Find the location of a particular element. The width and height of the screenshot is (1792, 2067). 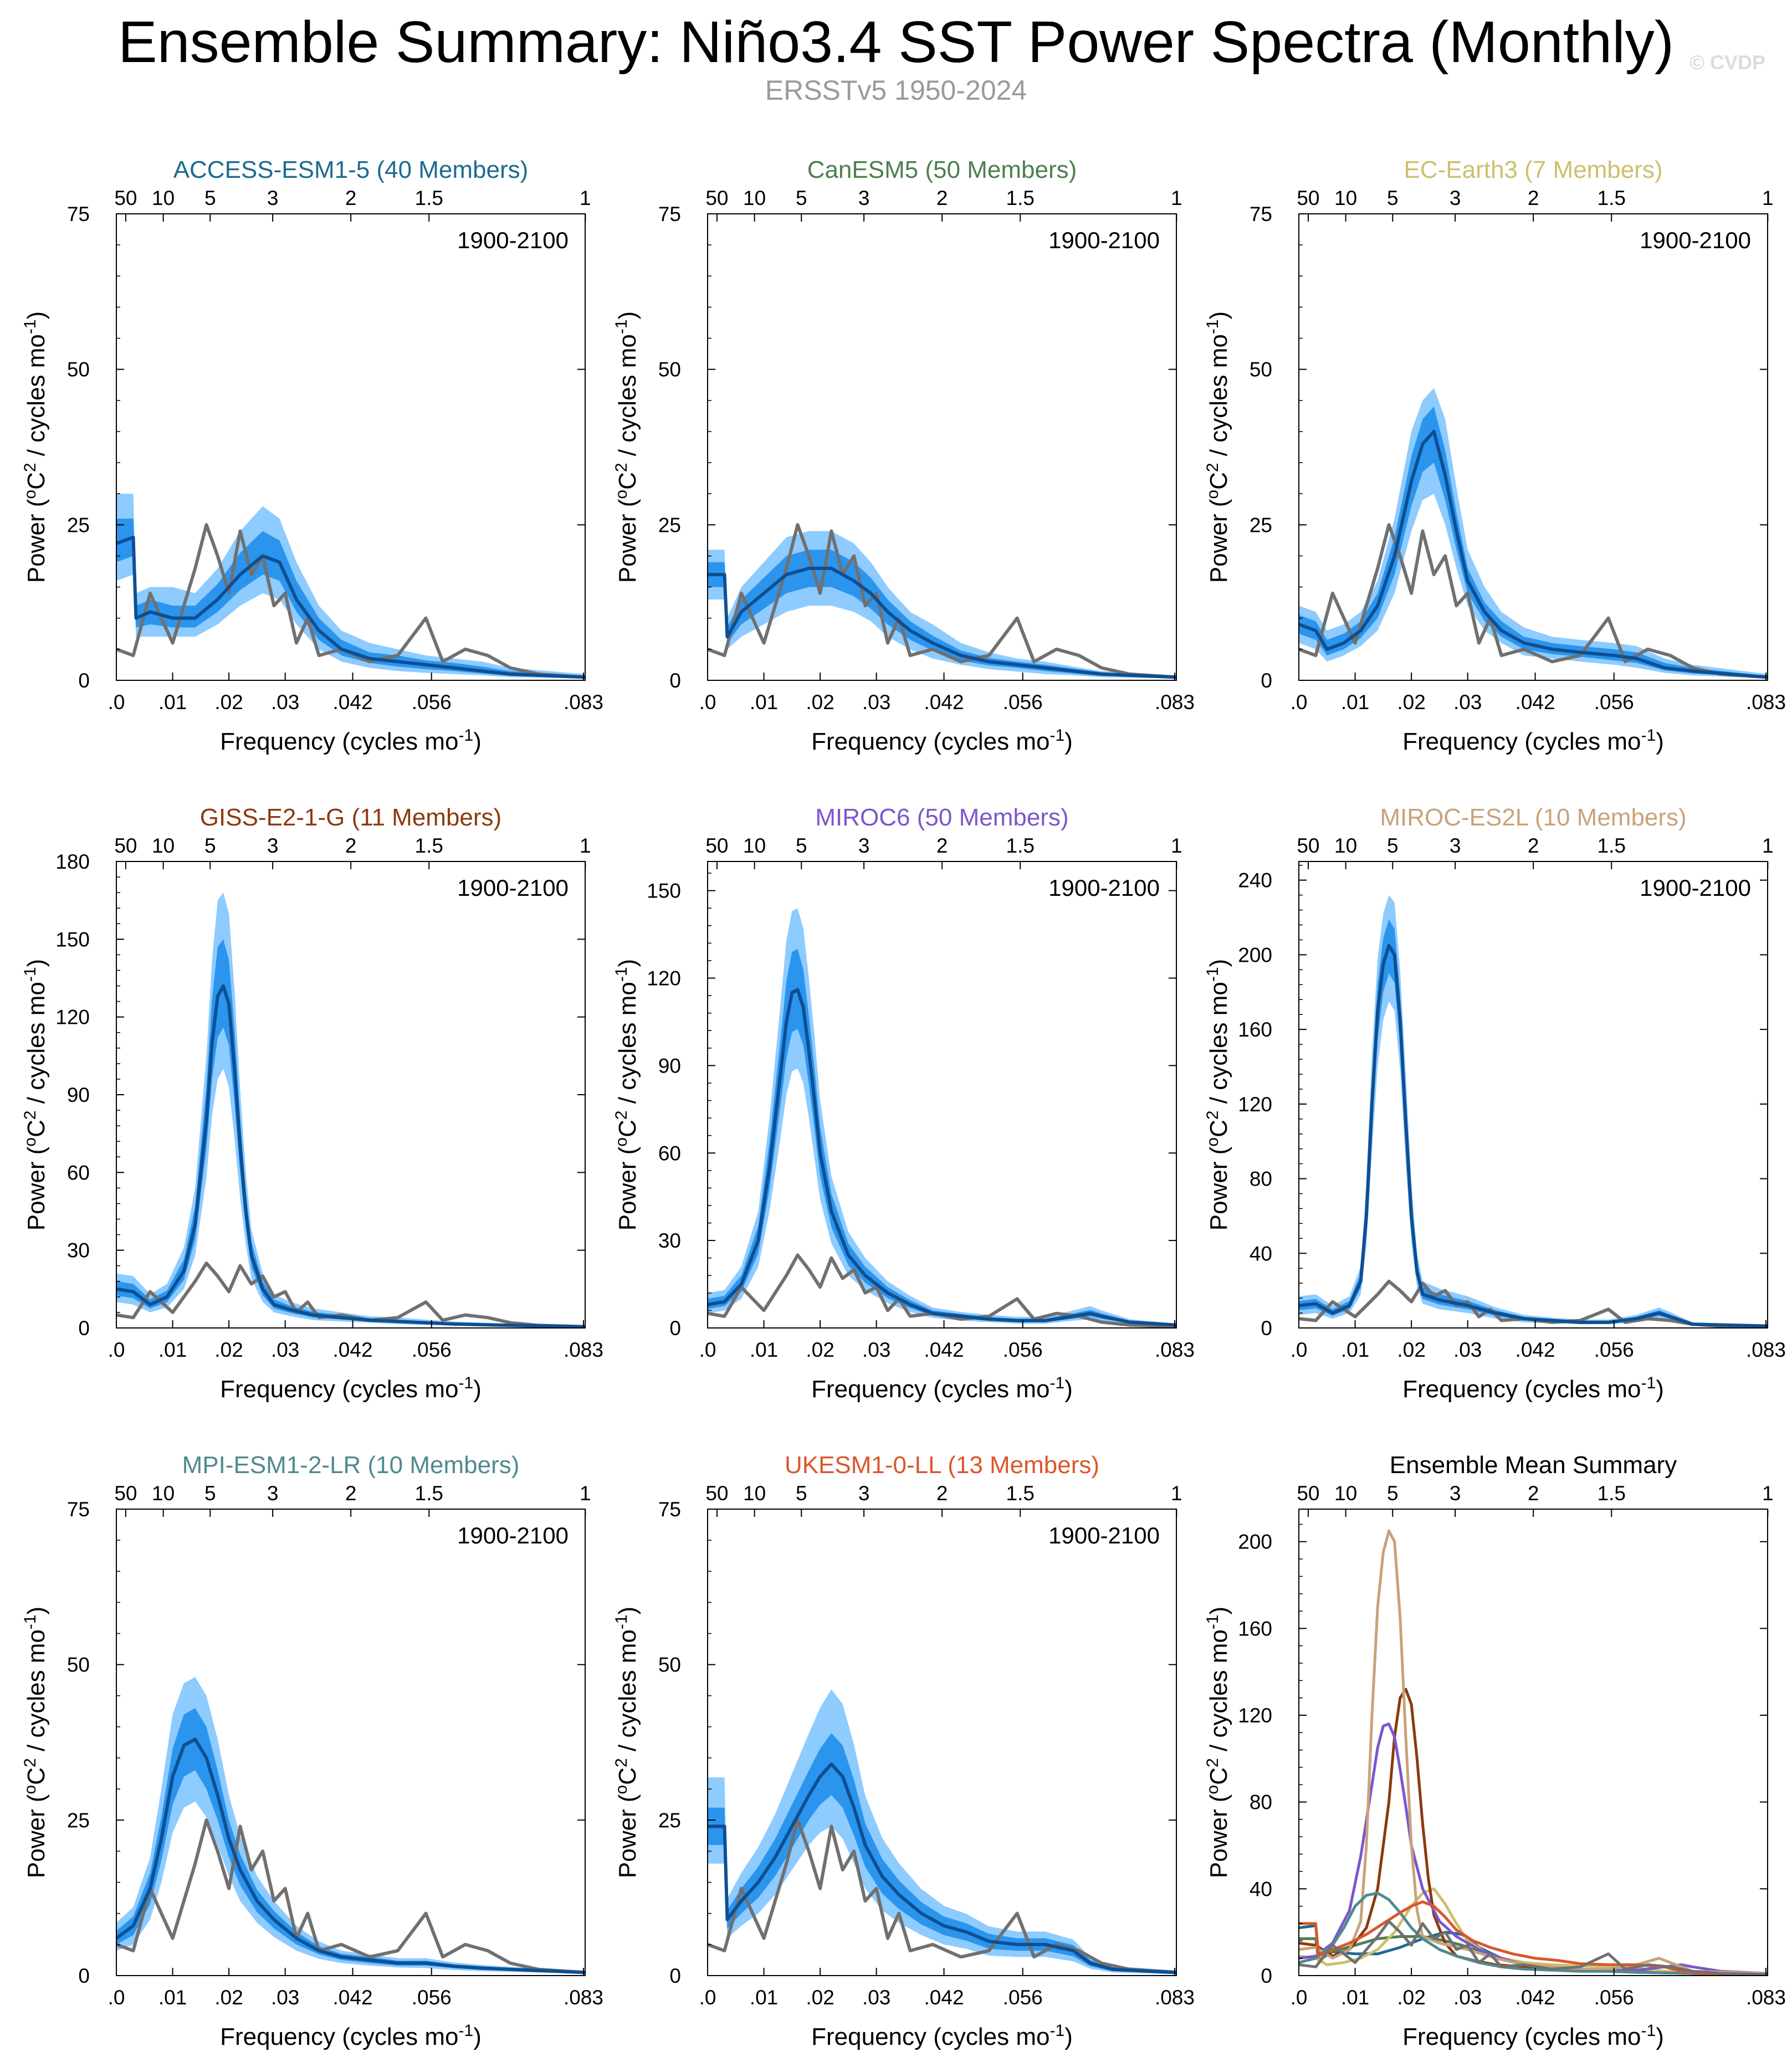

cvdp-watermark: © CVDP is located at coordinates (1727, 62).